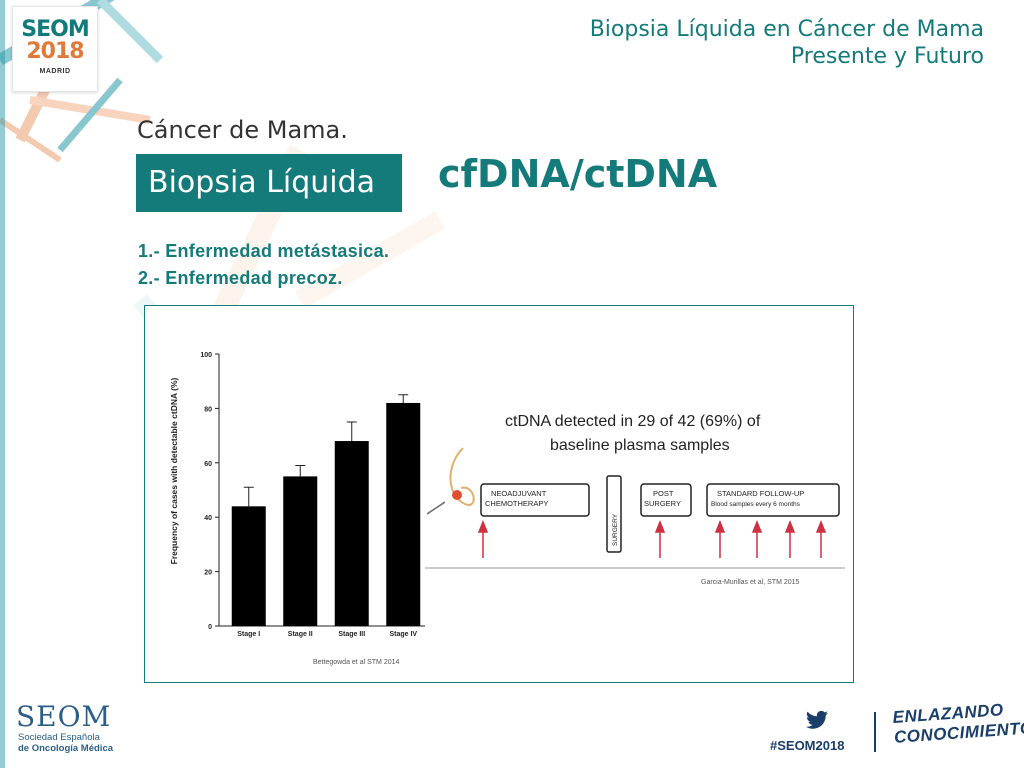 This screenshot has height=768, width=1024. I want to click on list-item: 2.- Enfermedad precoz., so click(240, 278).